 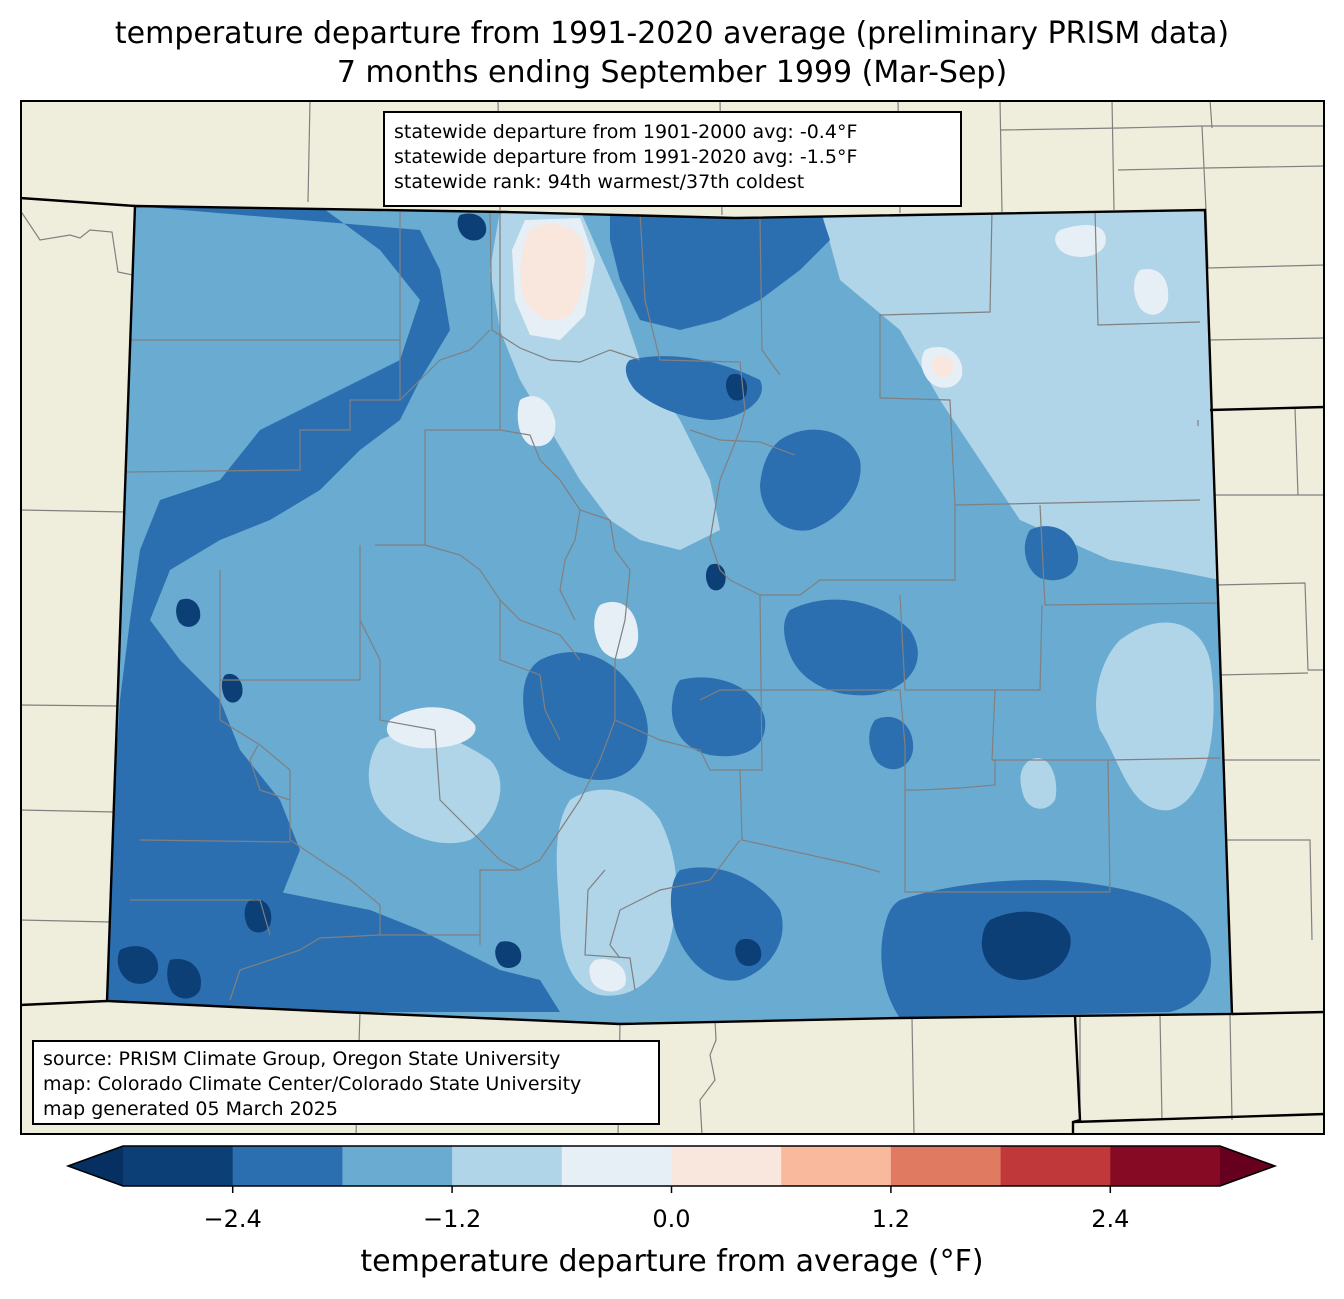 I want to click on tick-label: 2.4, so click(x=1110, y=1219).